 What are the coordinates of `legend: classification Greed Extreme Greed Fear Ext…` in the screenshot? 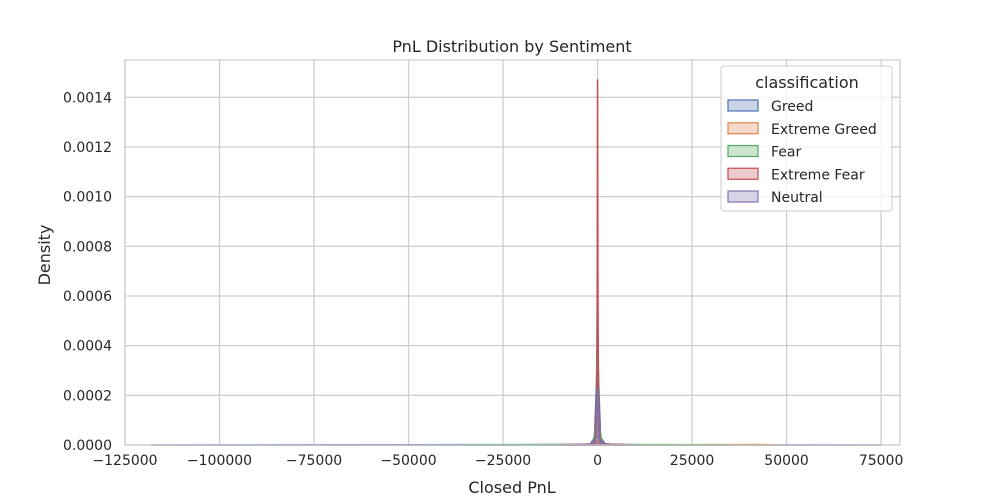 It's located at (806, 138).